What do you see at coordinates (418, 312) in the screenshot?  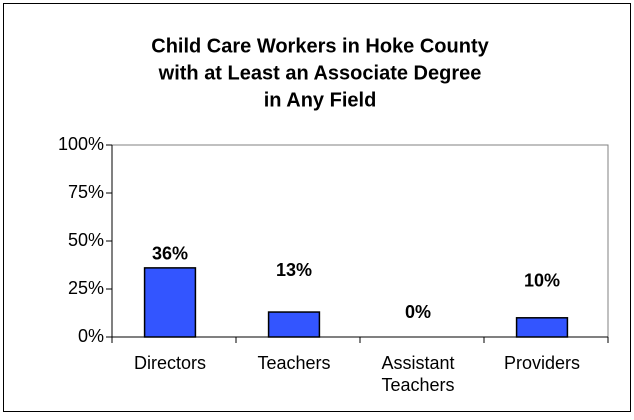 I see `data-label: 0%` at bounding box center [418, 312].